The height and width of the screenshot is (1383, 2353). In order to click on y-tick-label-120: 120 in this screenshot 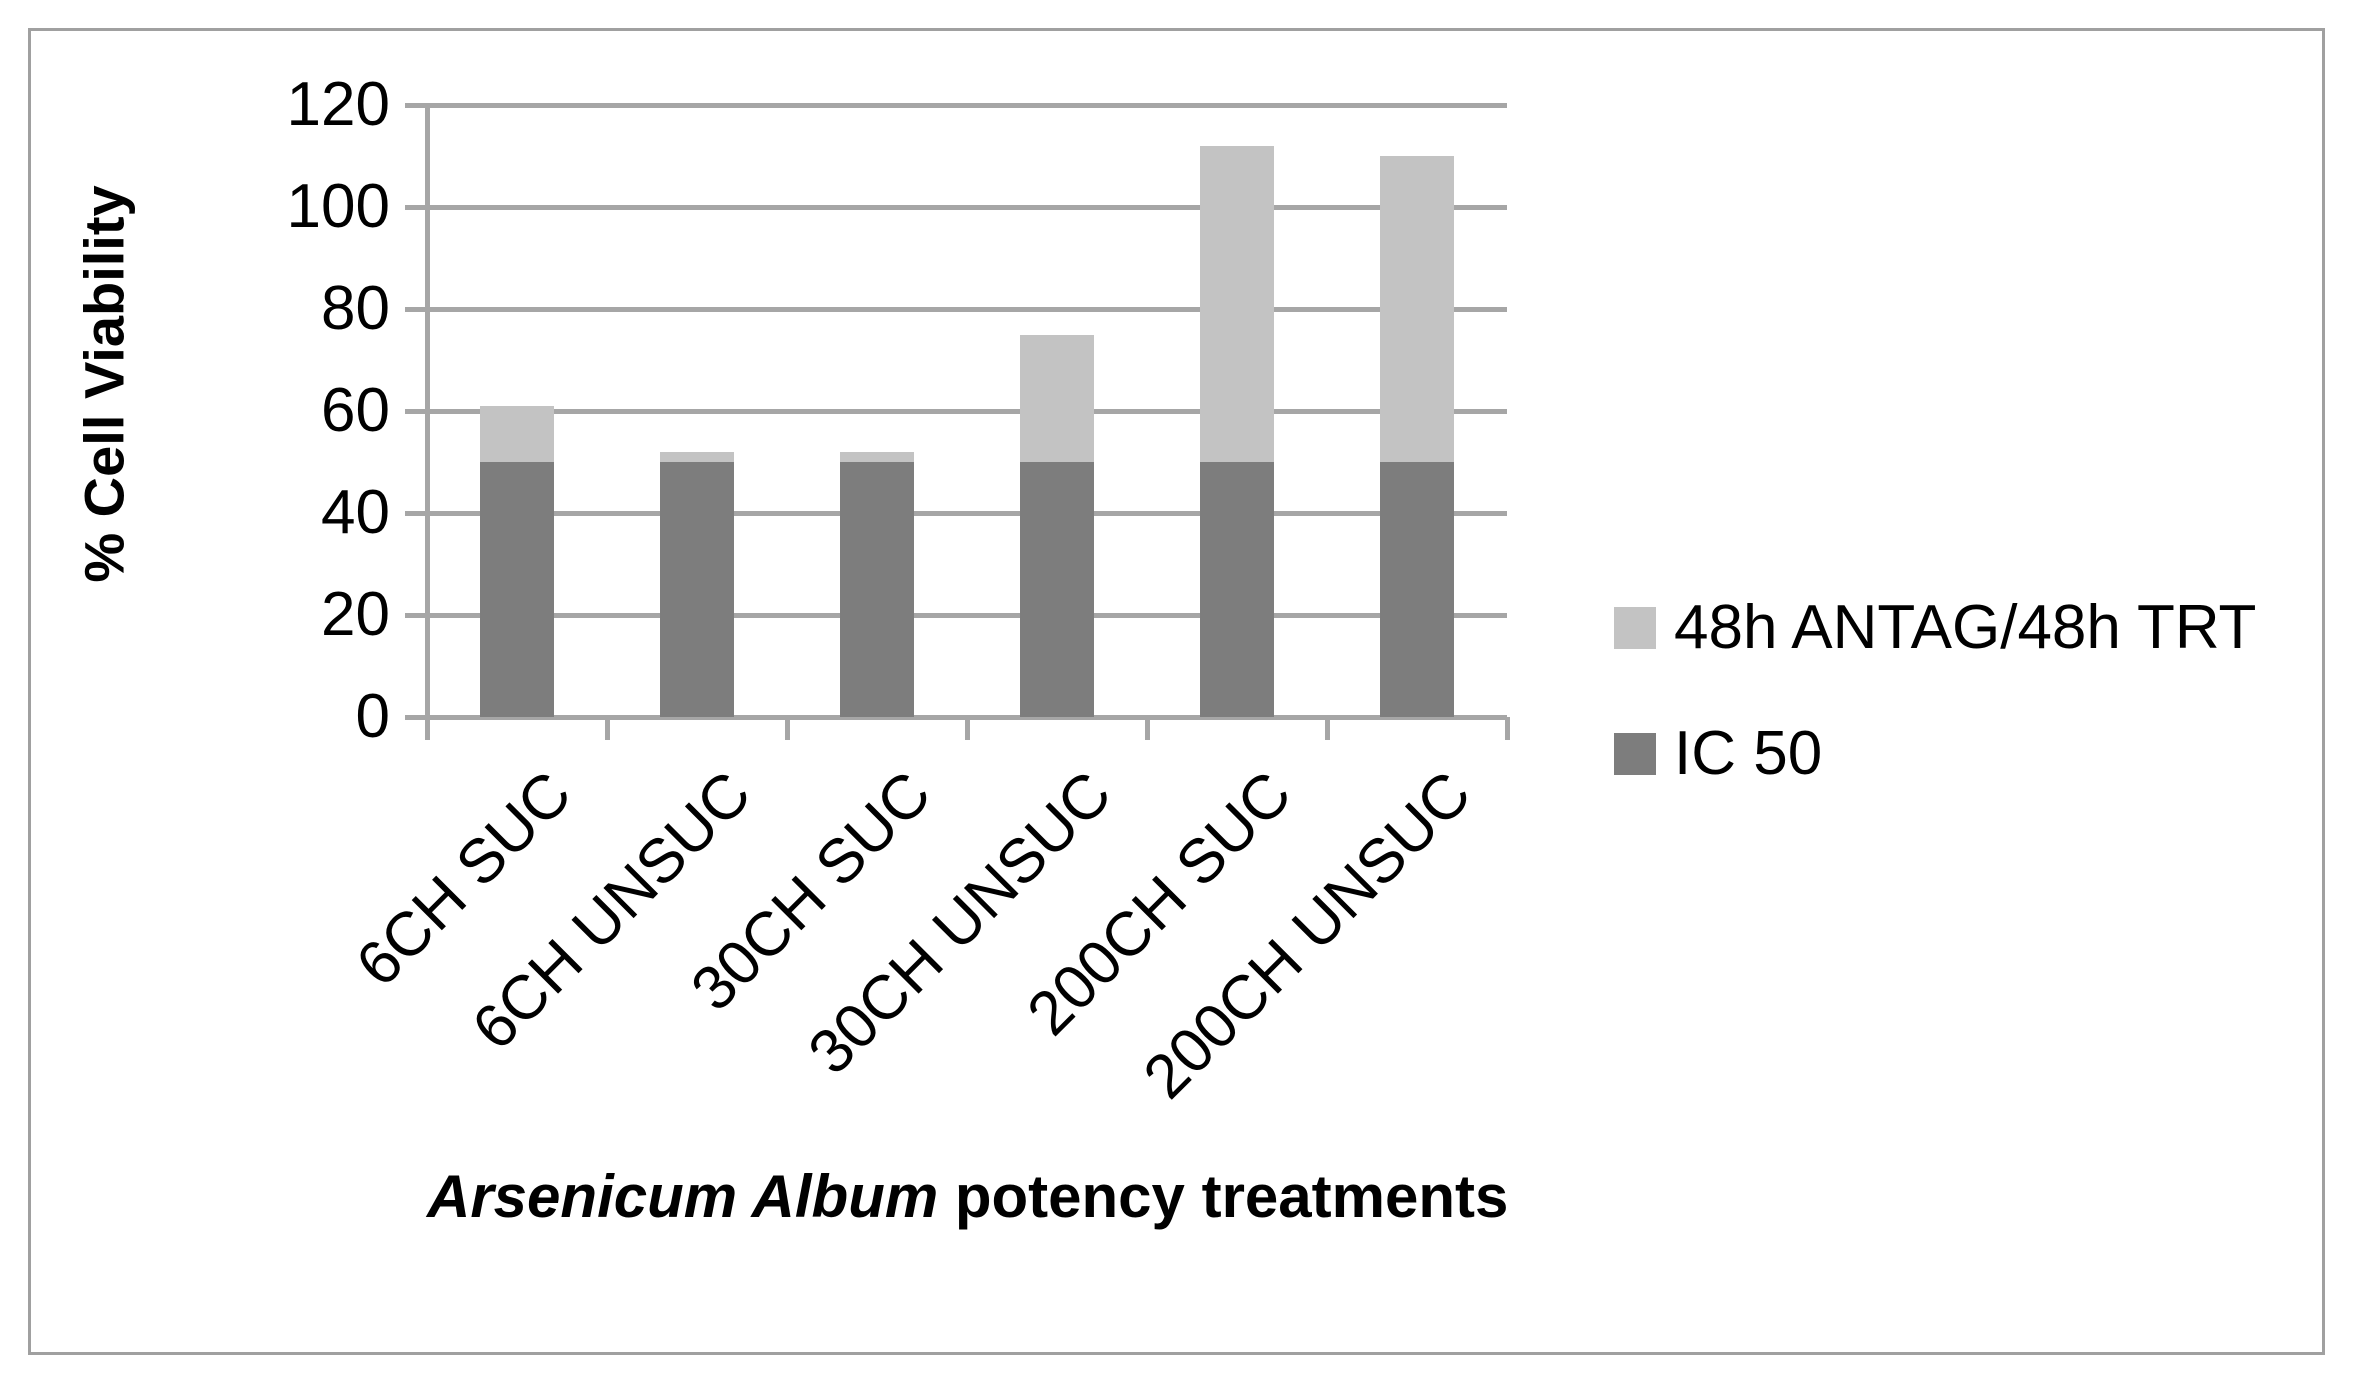, I will do `click(338, 104)`.